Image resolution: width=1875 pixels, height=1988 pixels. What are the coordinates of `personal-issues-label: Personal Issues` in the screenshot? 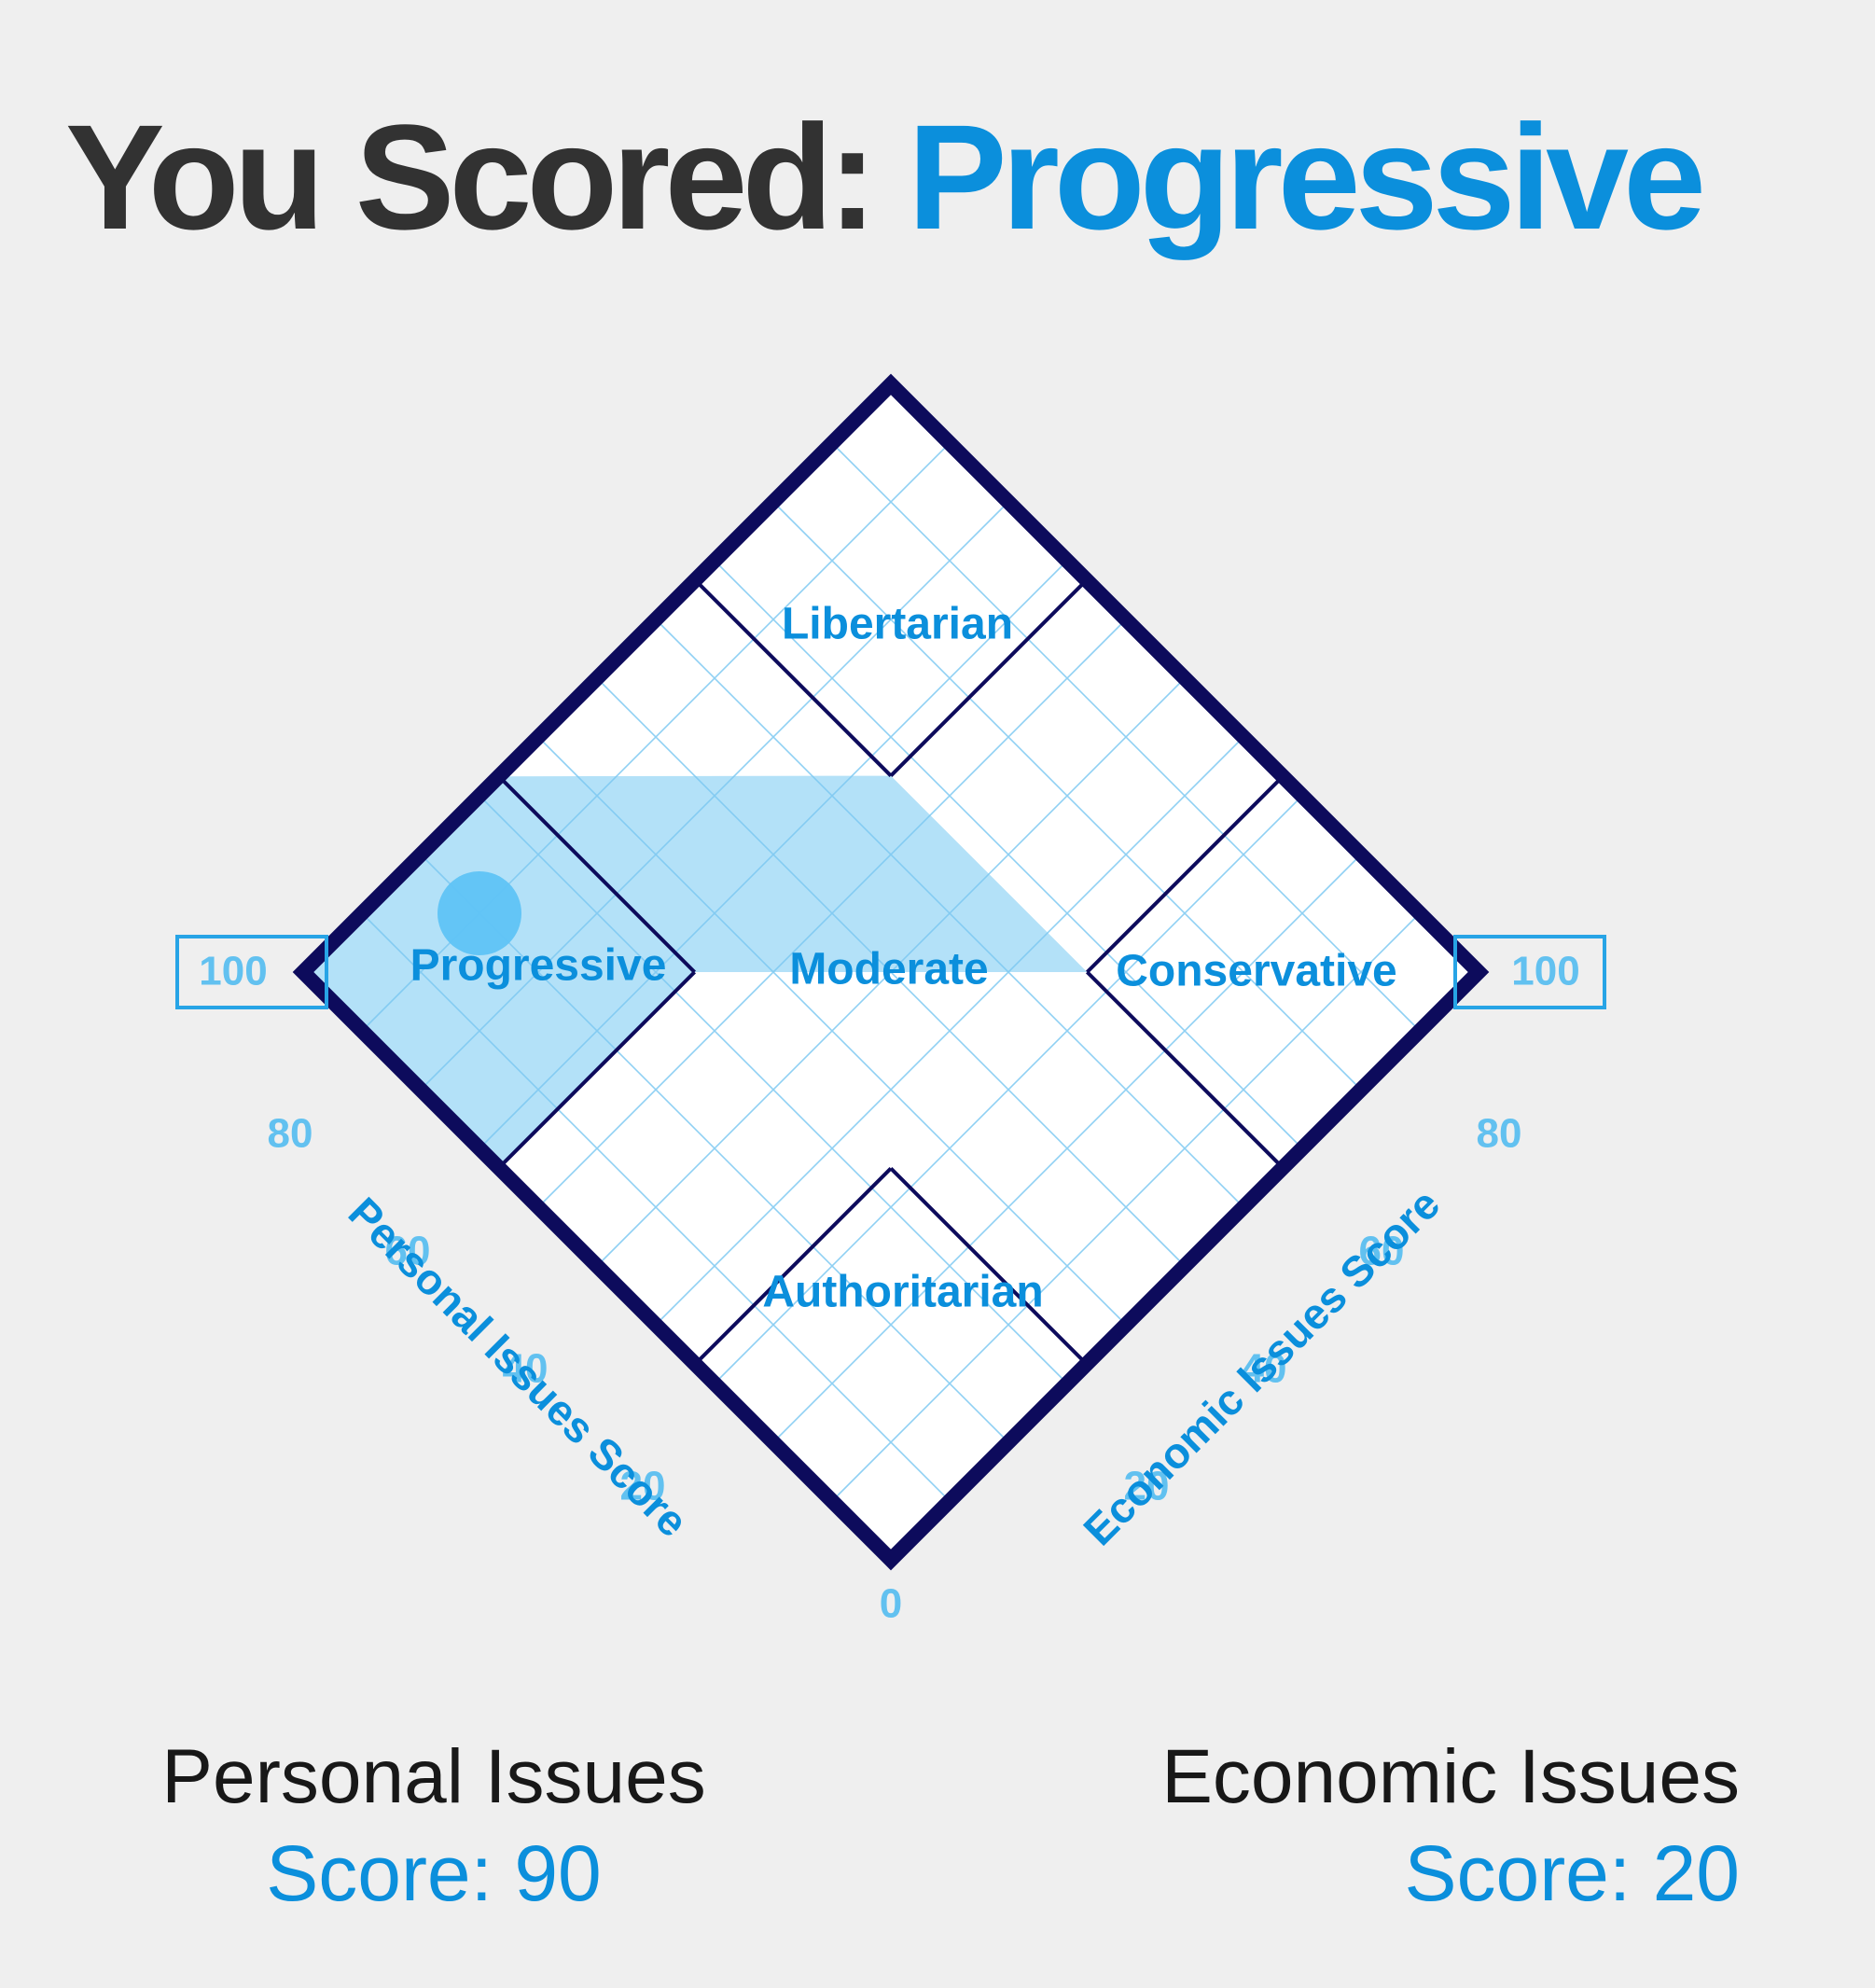 It's located at (434, 1777).